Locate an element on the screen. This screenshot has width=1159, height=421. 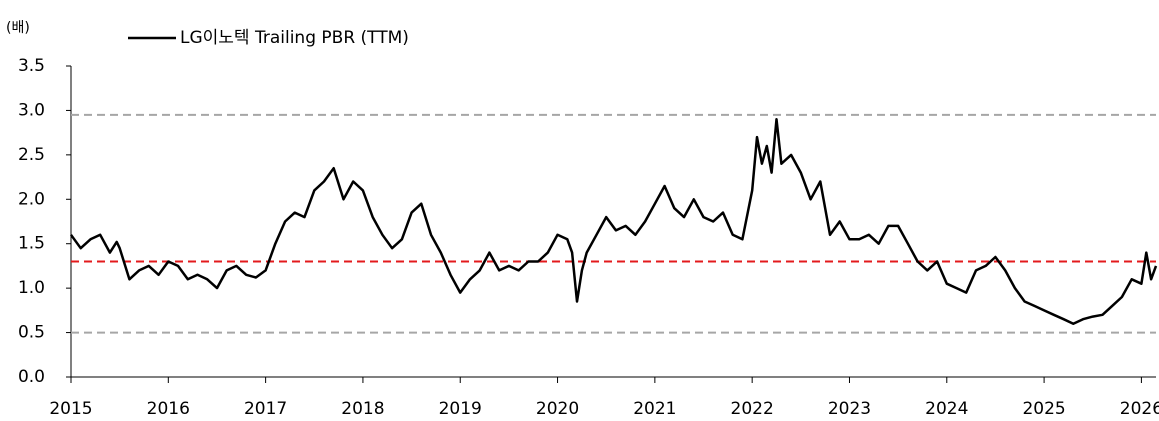
x-tick-label: 2016 is located at coordinates (168, 409).